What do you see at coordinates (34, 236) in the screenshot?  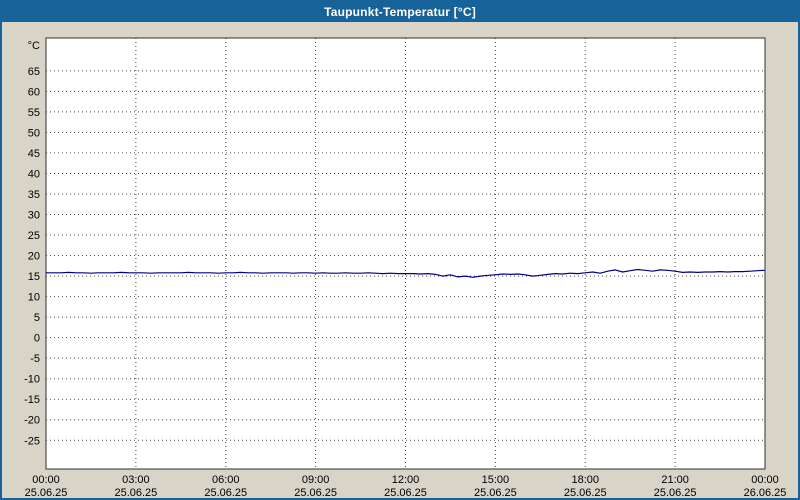 I see `y-tick-label: 25` at bounding box center [34, 236].